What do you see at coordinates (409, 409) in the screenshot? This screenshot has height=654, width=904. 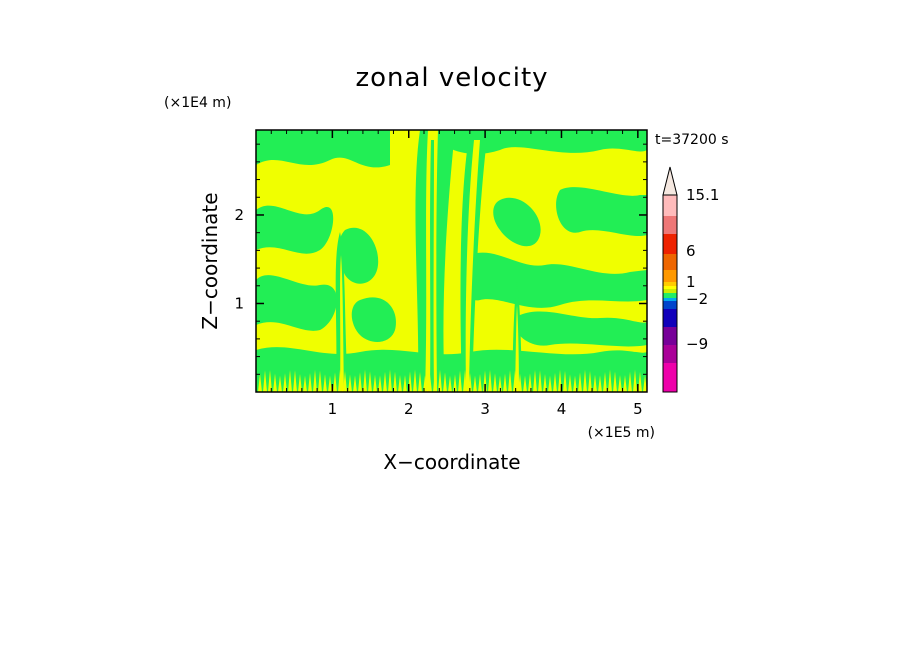 I see `x-tick-label: 2` at bounding box center [409, 409].